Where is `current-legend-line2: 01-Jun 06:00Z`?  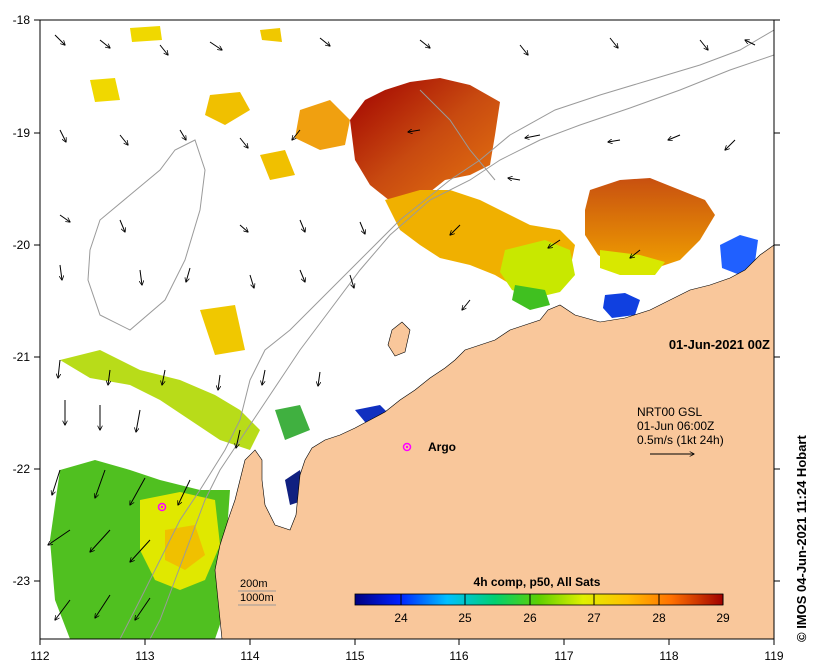 current-legend-line2: 01-Jun 06:00Z is located at coordinates (675, 426).